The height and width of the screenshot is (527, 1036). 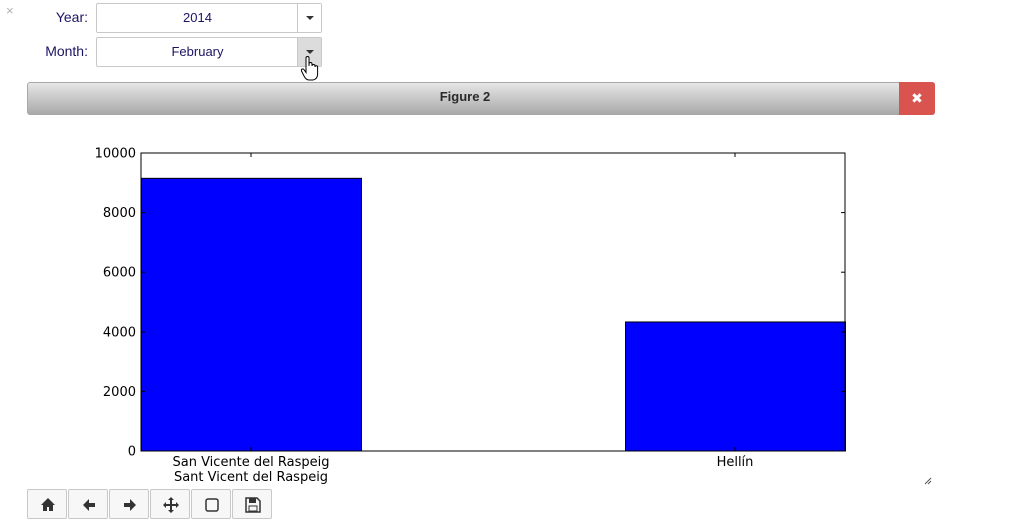 I want to click on y-tick-label-3: 6000, so click(x=119, y=273).